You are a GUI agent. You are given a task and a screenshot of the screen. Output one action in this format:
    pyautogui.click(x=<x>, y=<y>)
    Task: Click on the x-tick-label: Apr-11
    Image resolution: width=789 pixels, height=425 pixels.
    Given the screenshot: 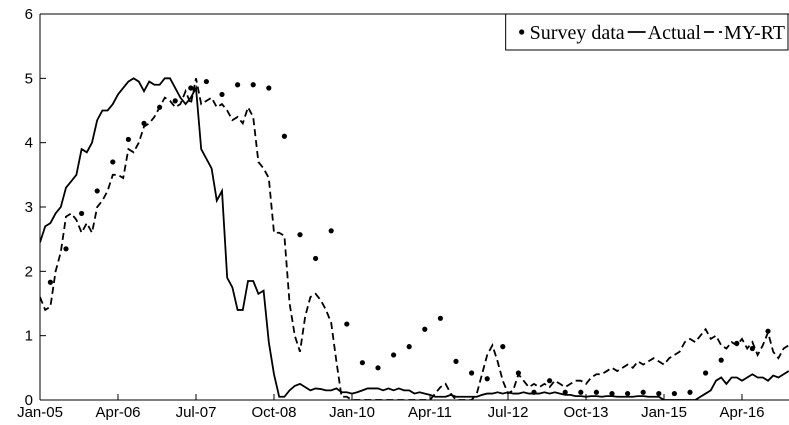 What is the action you would take?
    pyautogui.click(x=430, y=412)
    